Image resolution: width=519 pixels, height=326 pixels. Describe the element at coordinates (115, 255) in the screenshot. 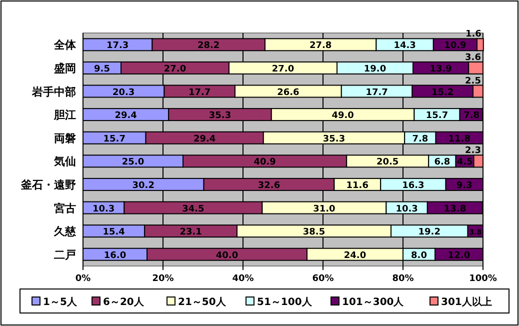

I see `data-label: 16.0` at that location.